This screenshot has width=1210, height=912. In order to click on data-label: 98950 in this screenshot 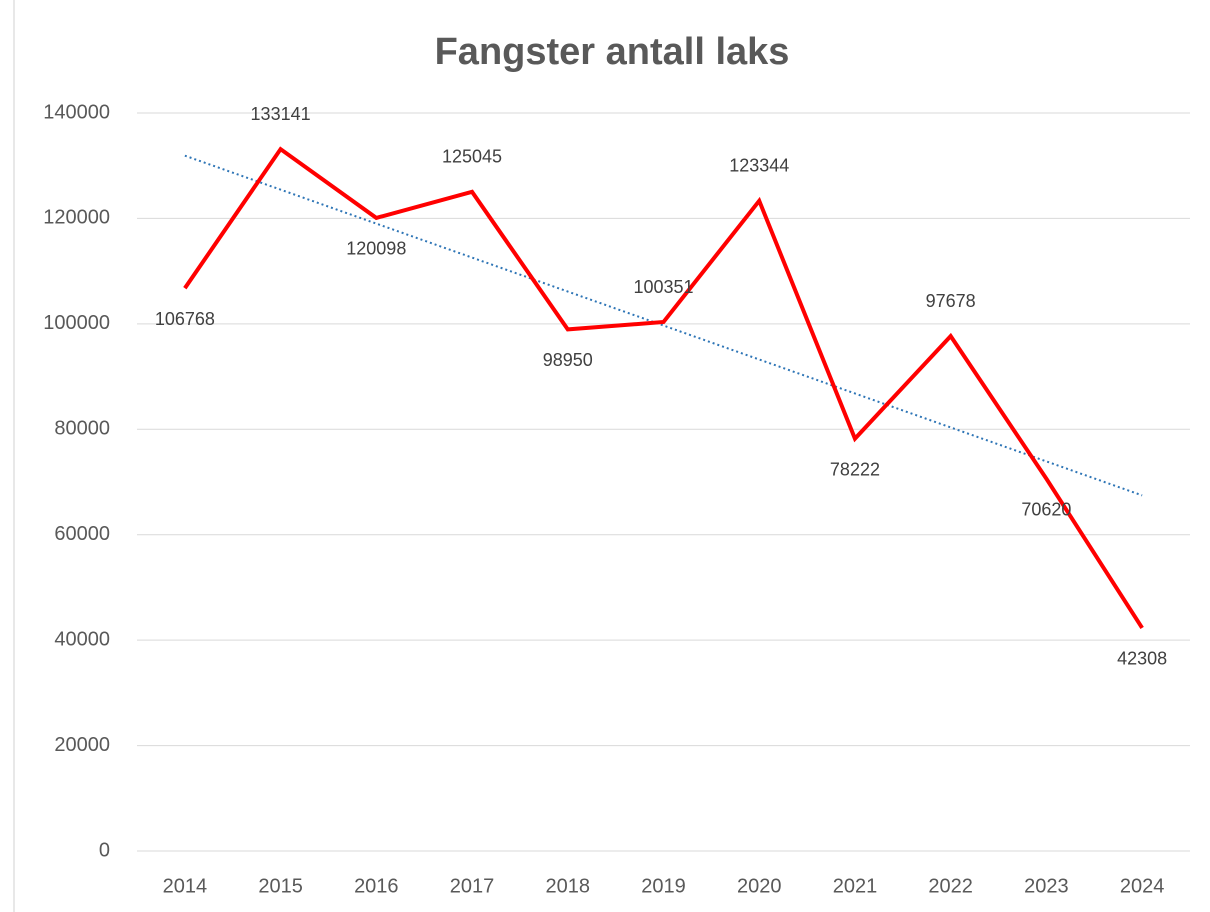, I will do `click(568, 360)`.